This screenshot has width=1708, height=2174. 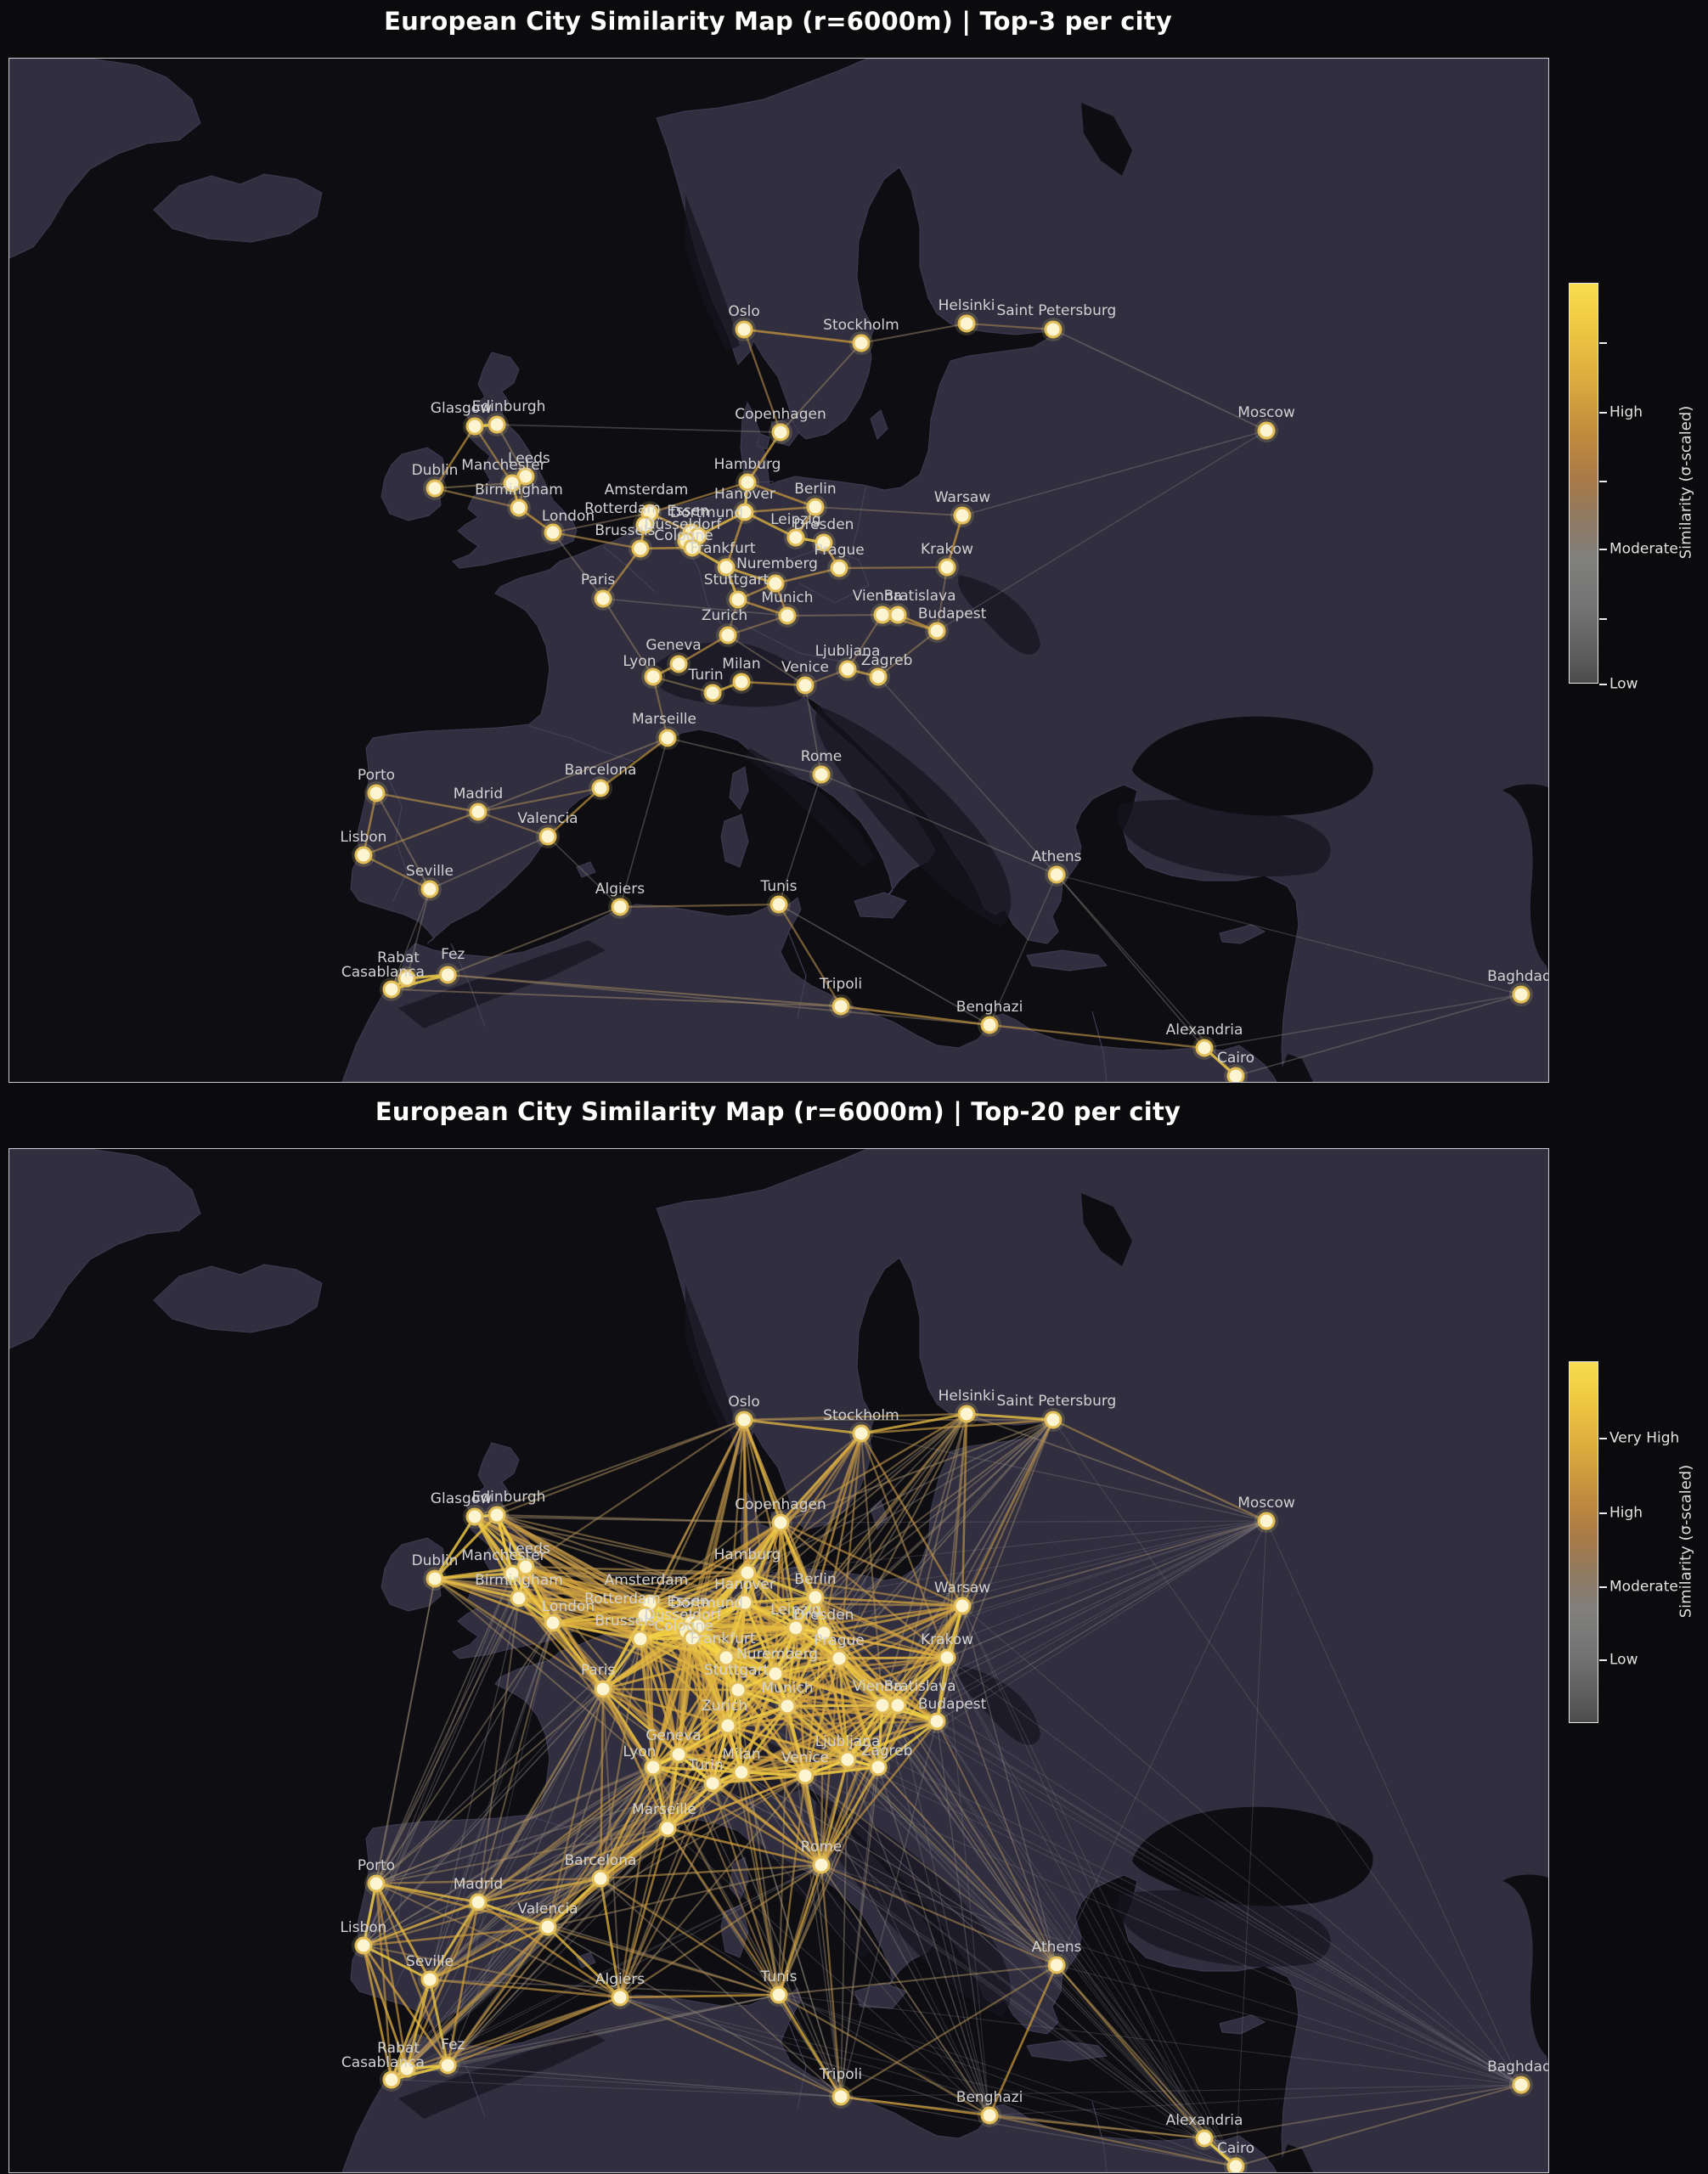 What do you see at coordinates (622, 508) in the screenshot?
I see `city-label: Rotterdam` at bounding box center [622, 508].